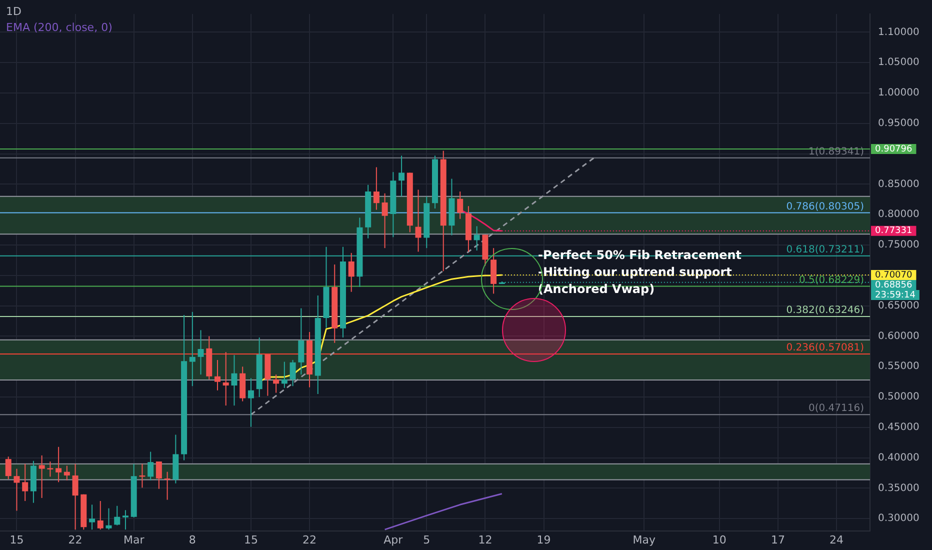 The width and height of the screenshot is (932, 550). What do you see at coordinates (14, 11) in the screenshot?
I see `chart-title: 1D` at bounding box center [14, 11].